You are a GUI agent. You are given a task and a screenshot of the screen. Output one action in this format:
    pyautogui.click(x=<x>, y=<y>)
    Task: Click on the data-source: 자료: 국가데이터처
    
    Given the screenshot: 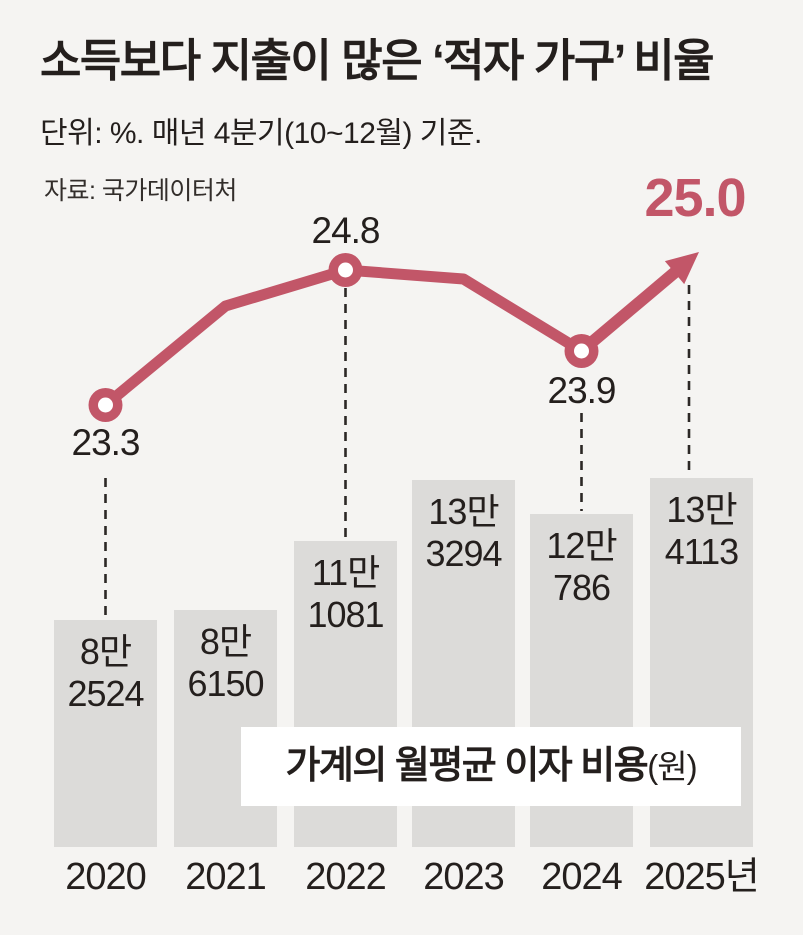 What is the action you would take?
    pyautogui.click(x=140, y=191)
    